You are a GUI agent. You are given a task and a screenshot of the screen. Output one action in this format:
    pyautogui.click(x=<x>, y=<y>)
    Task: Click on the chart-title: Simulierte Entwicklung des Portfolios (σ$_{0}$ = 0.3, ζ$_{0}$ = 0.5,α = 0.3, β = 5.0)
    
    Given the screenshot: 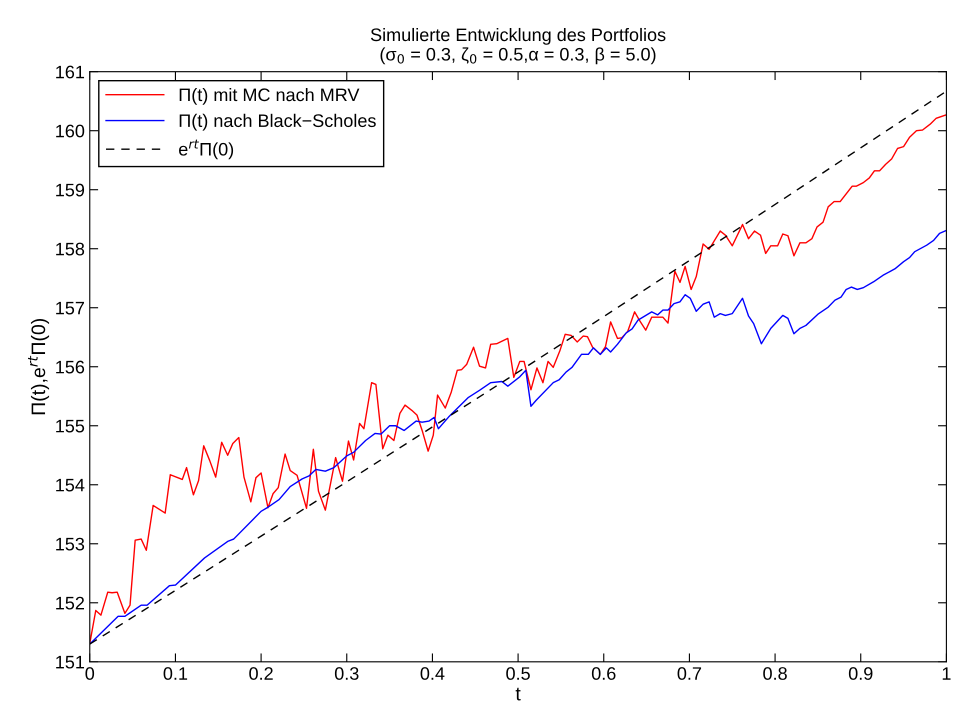 What is the action you would take?
    pyautogui.click(x=518, y=46)
    